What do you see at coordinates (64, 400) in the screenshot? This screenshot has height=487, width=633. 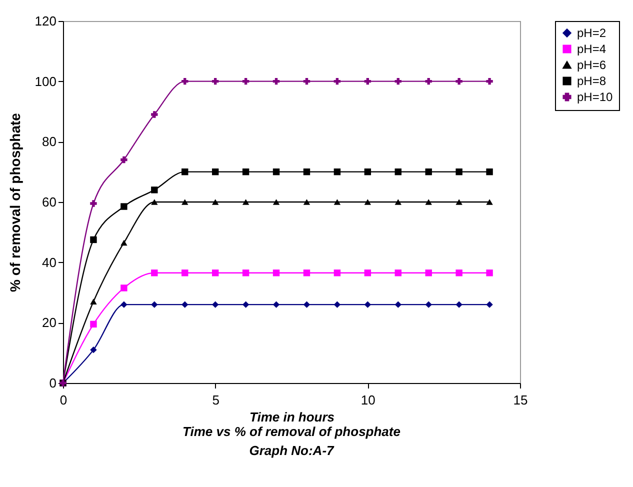 I see `x-tick-label: 0` at bounding box center [64, 400].